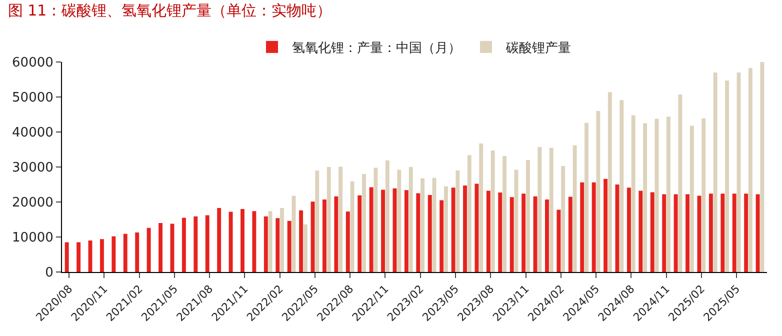 Image resolution: width=782 pixels, height=336 pixels. What do you see at coordinates (33, 168) in the screenshot?
I see `y-tick-label: 30000` at bounding box center [33, 168].